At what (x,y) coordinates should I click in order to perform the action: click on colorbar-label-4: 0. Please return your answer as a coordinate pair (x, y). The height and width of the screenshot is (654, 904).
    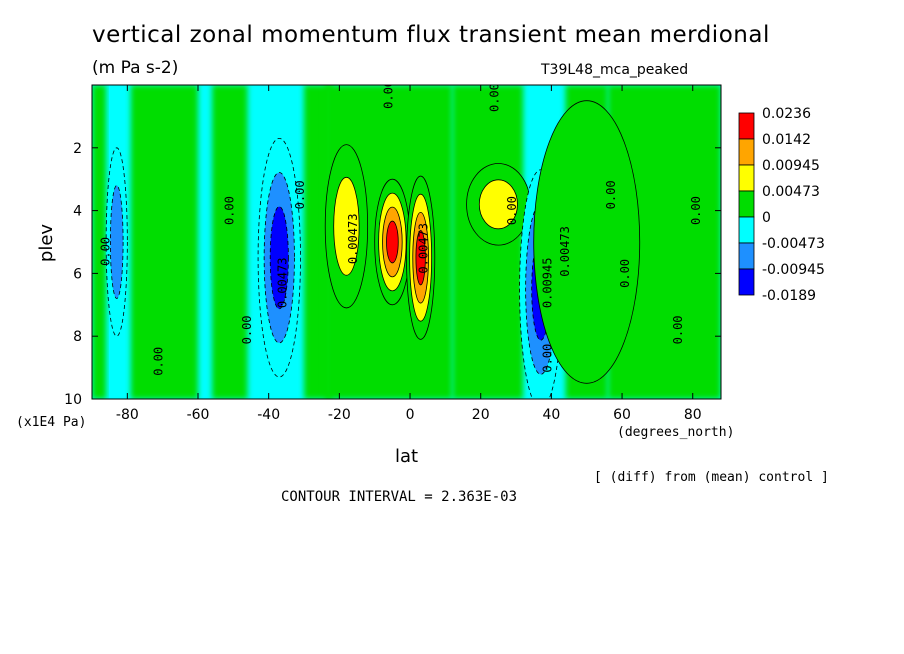
    Looking at the image, I should click on (766, 218).